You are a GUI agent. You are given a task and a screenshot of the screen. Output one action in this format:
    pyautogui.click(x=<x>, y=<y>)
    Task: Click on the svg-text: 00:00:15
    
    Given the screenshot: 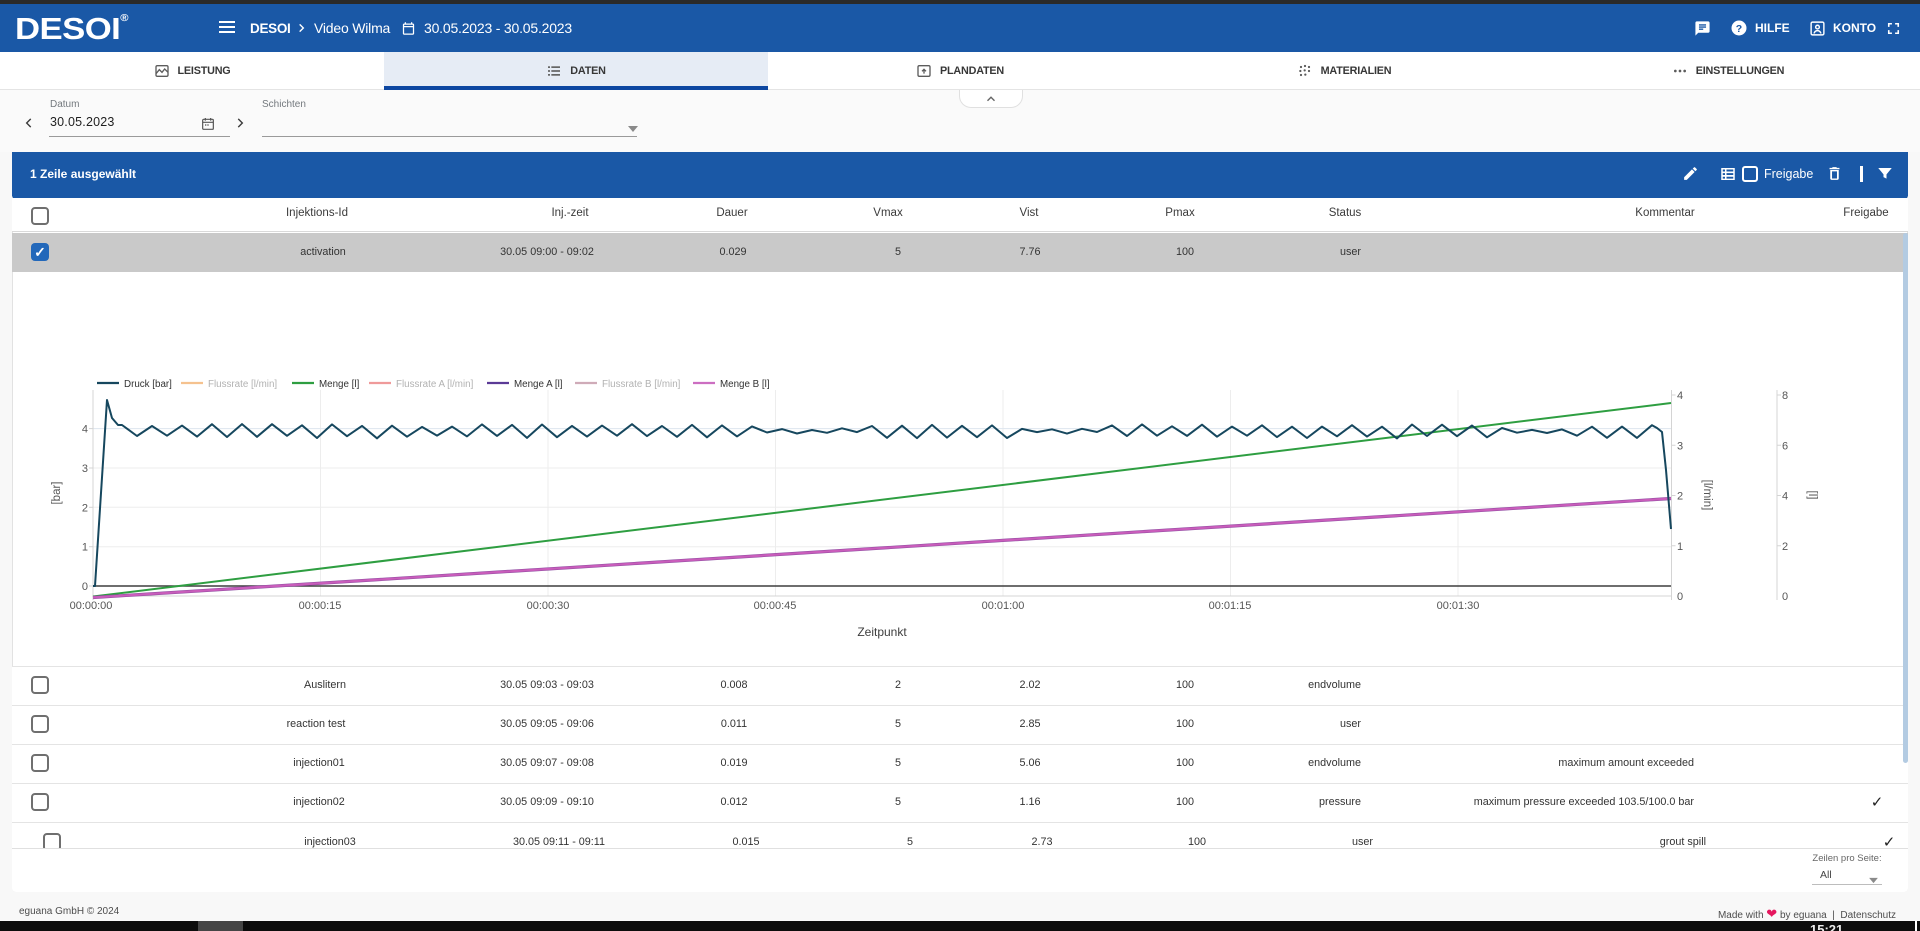 What is the action you would take?
    pyautogui.click(x=320, y=606)
    